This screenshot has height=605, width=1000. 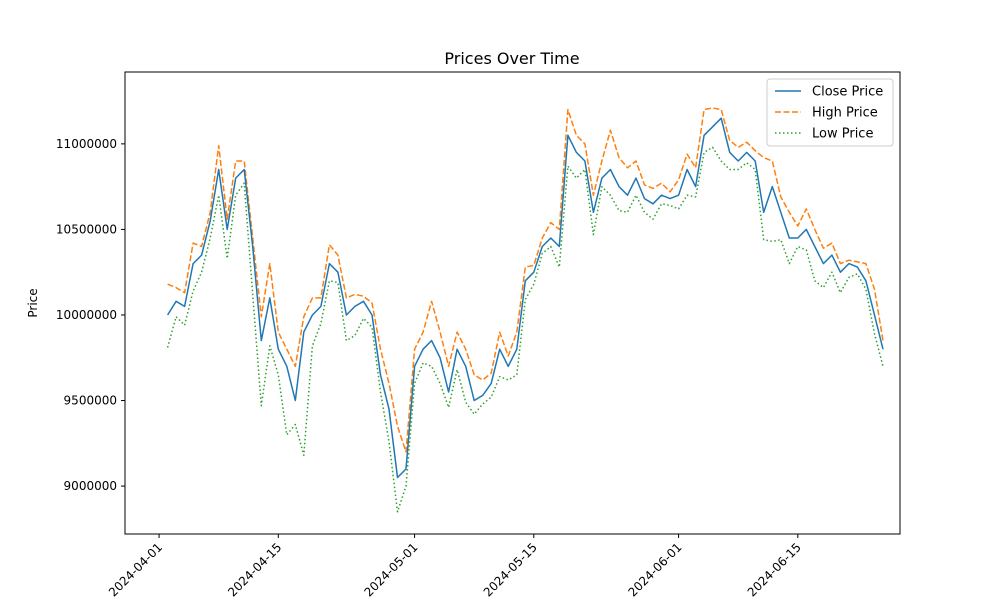 I want to click on legend: Close Price High Price Low Price, so click(x=830, y=112).